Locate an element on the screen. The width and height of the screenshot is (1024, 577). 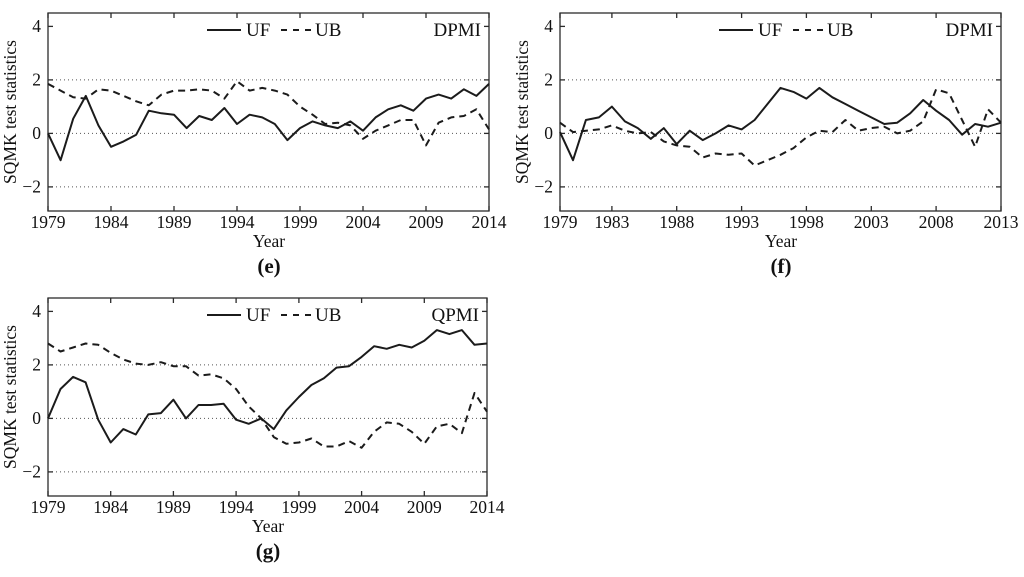
x-tick-label: 2013 is located at coordinates (1001, 222).